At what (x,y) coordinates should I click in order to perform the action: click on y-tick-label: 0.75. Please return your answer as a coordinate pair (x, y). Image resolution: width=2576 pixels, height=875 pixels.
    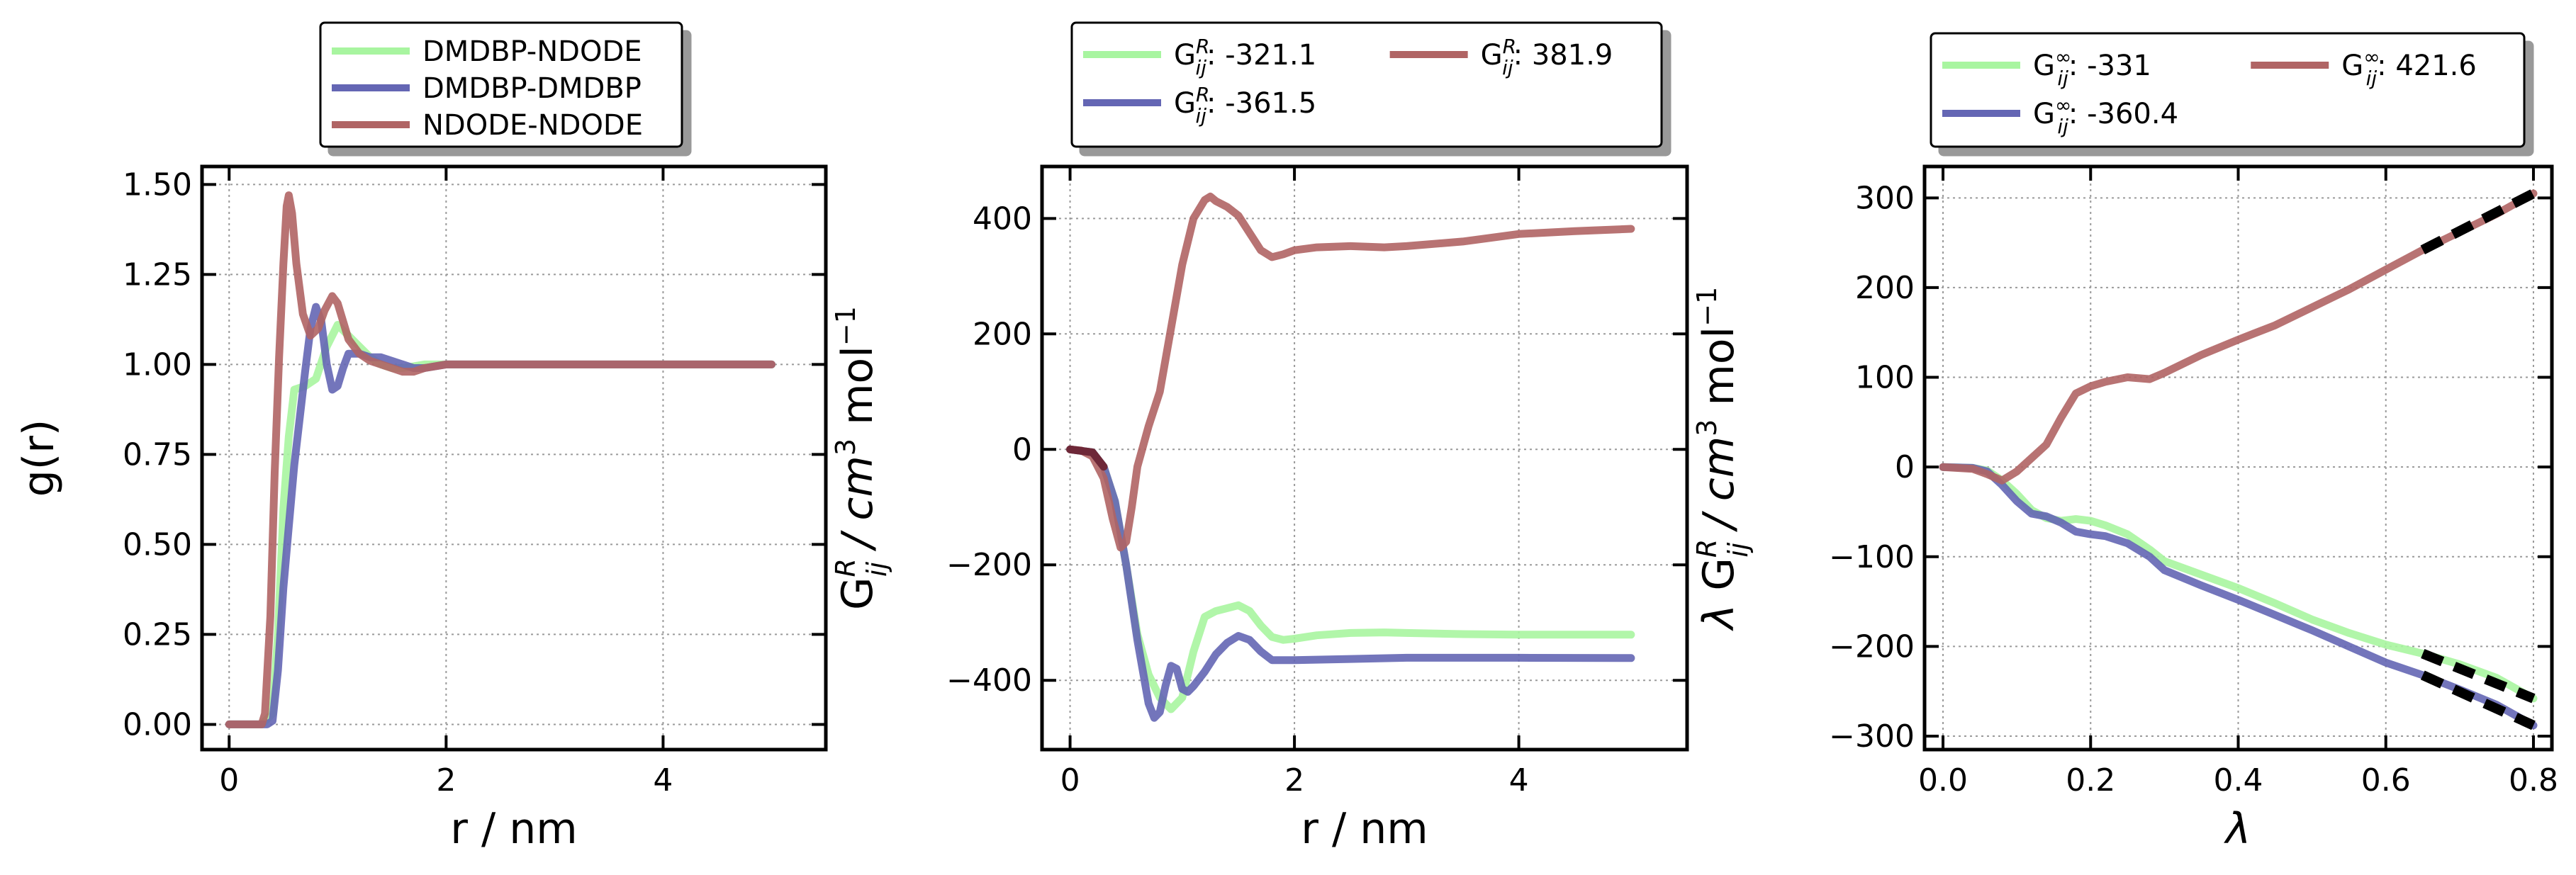
    Looking at the image, I should click on (158, 455).